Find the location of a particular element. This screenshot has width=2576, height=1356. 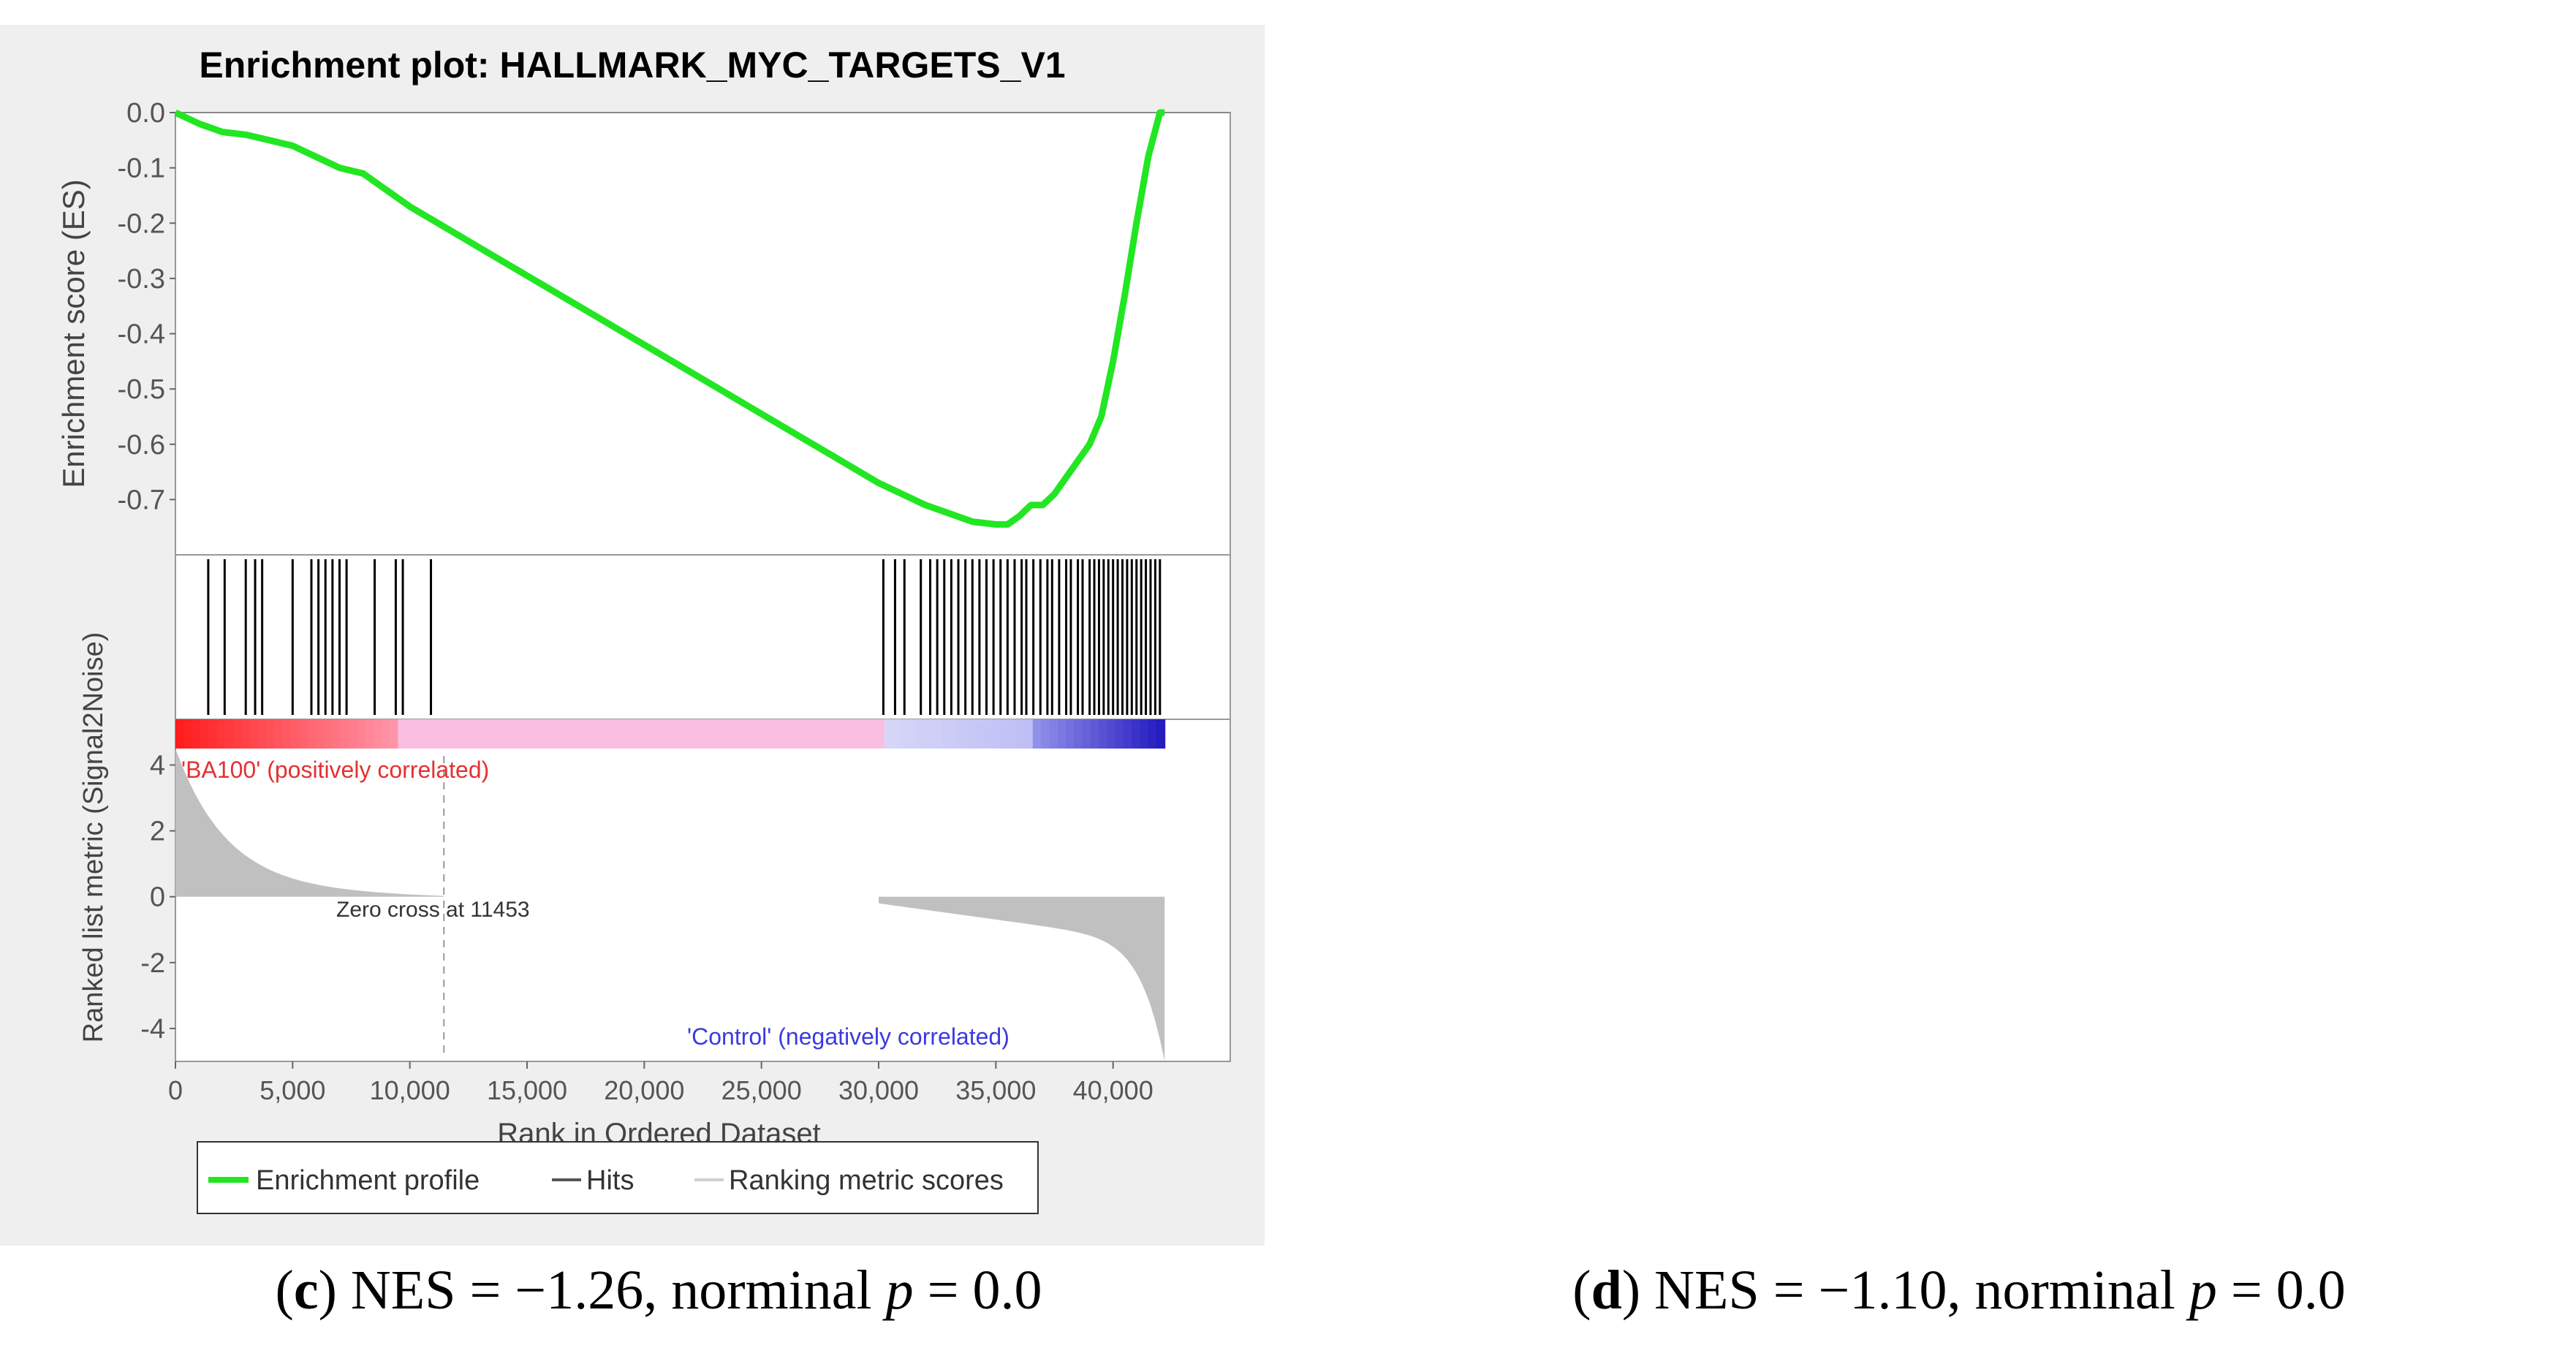

x-tick-label: 35,000 is located at coordinates (995, 1090).